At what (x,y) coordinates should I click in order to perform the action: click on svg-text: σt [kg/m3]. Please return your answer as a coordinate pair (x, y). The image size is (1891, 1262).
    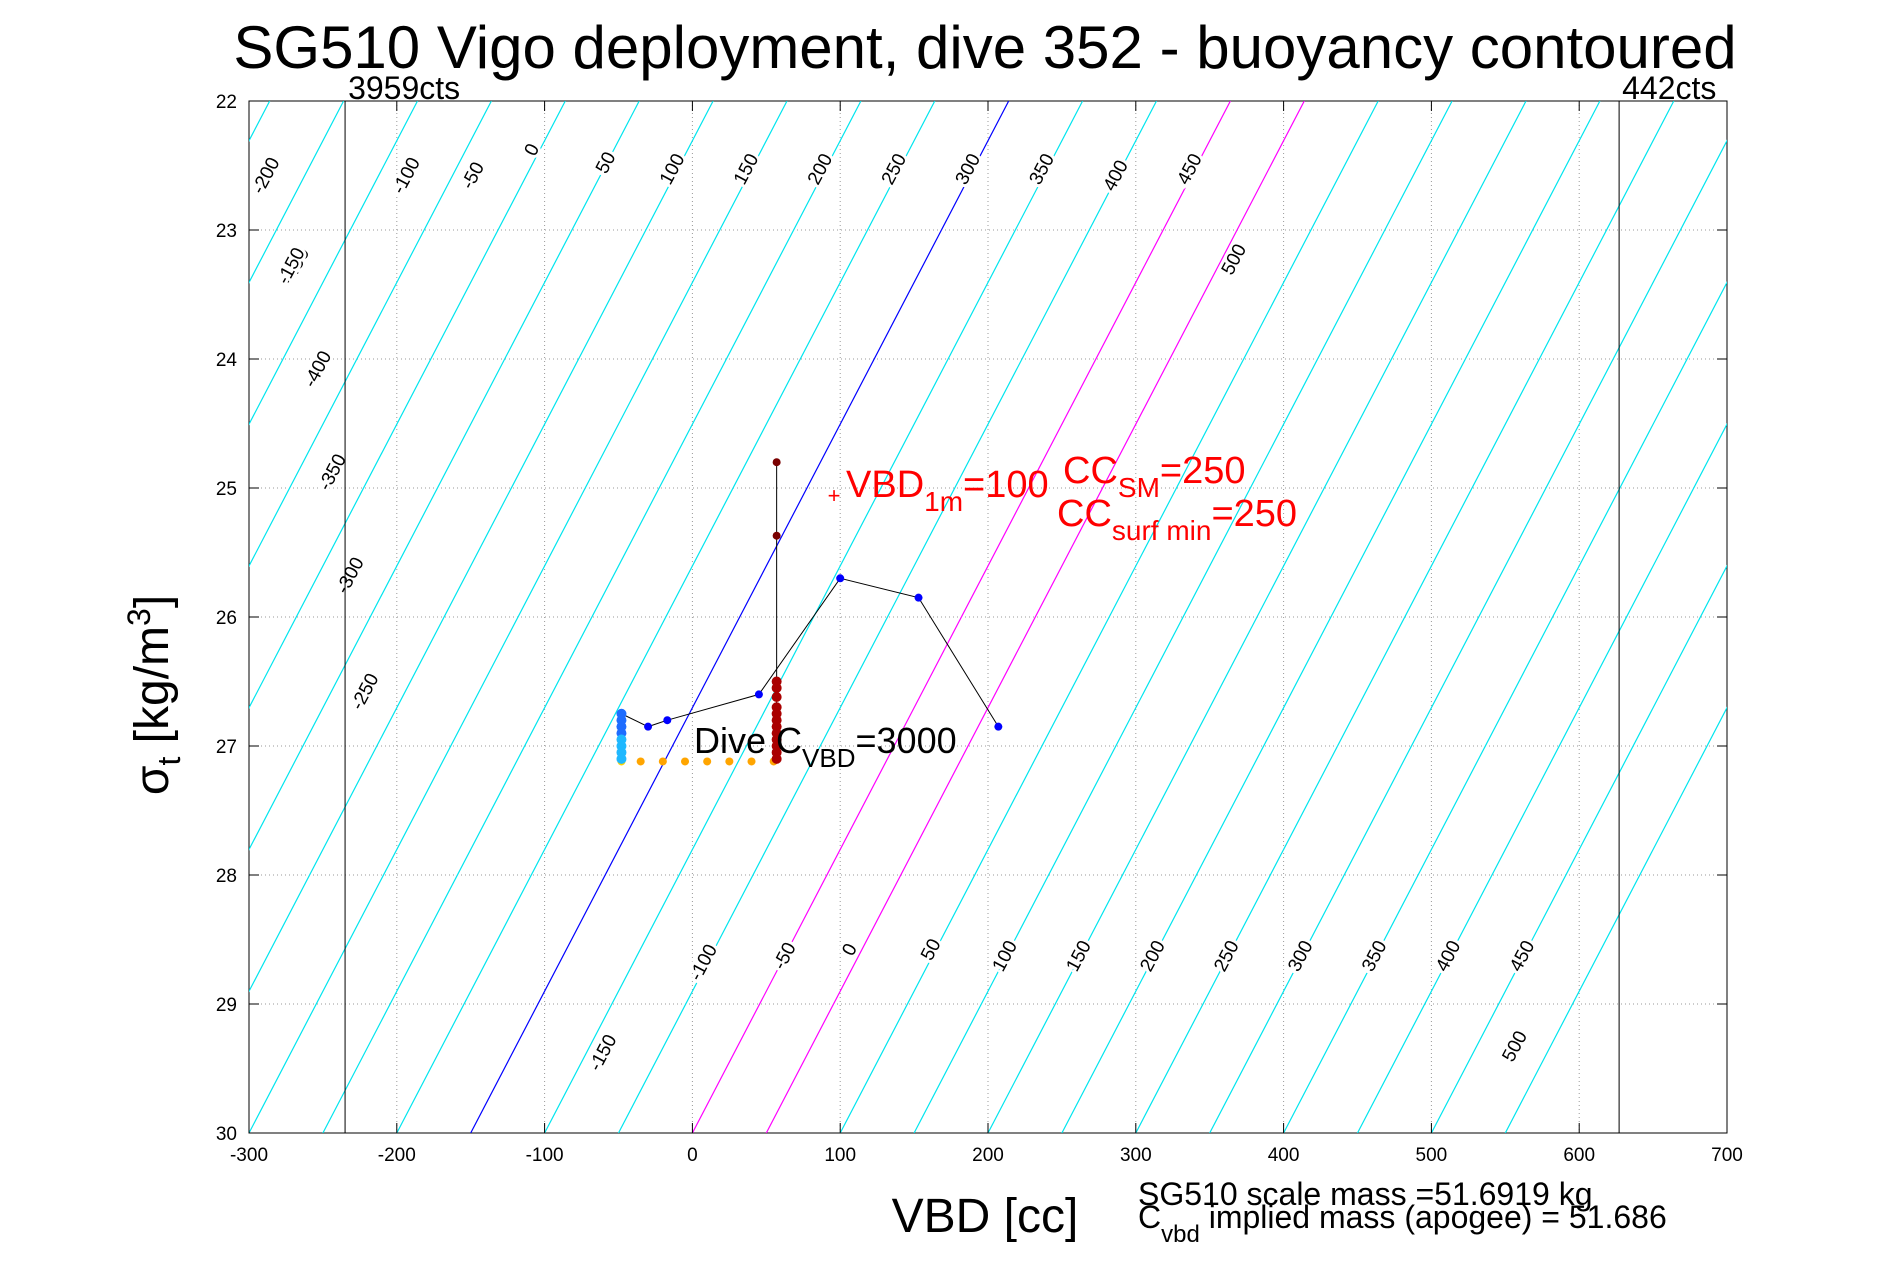
    Looking at the image, I should click on (154, 695).